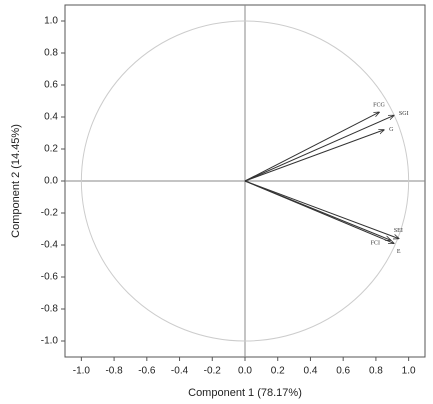 The height and width of the screenshot is (404, 433). What do you see at coordinates (398, 231) in the screenshot?
I see `vector-label: SEI` at bounding box center [398, 231].